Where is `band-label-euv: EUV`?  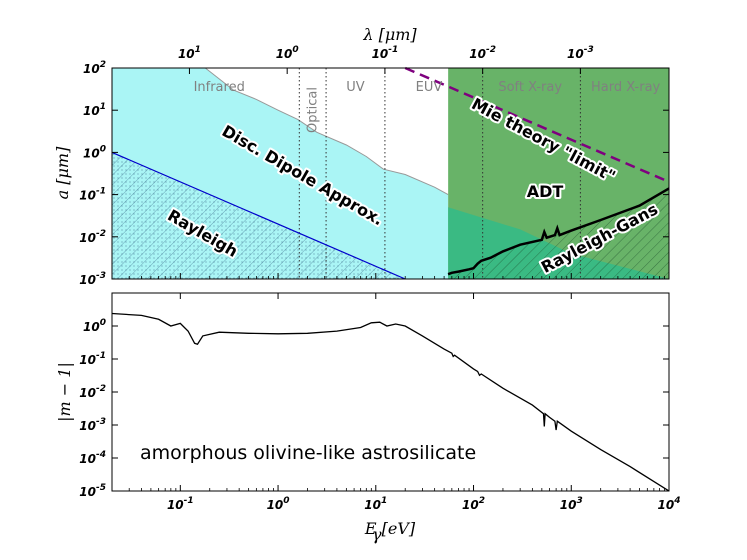 band-label-euv: EUV is located at coordinates (429, 87).